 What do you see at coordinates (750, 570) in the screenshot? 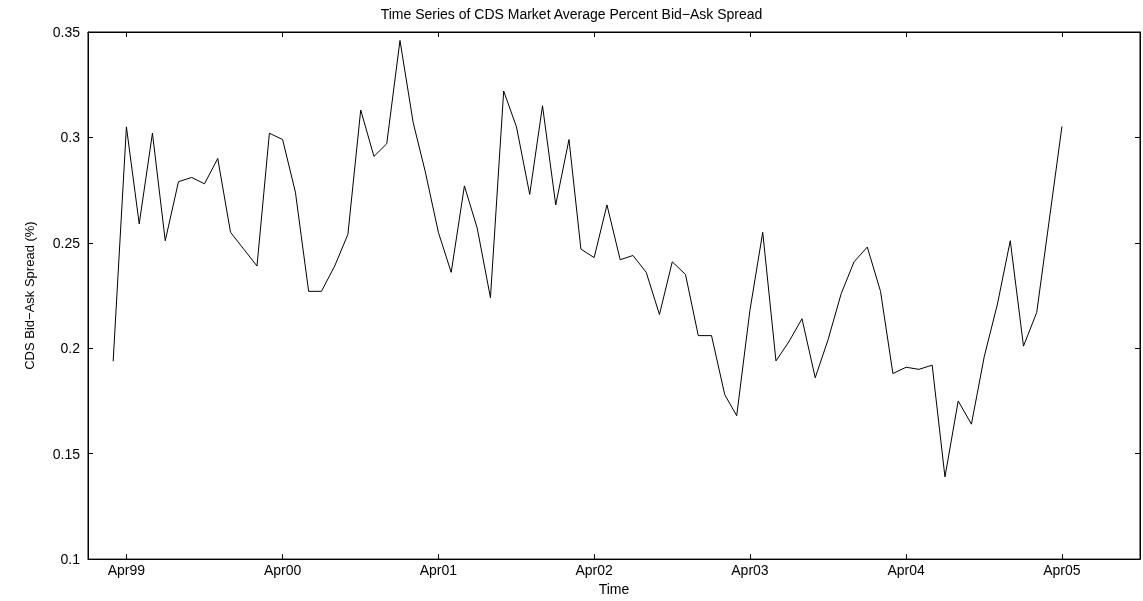
I see `x-tick-label: Apr03` at bounding box center [750, 570].